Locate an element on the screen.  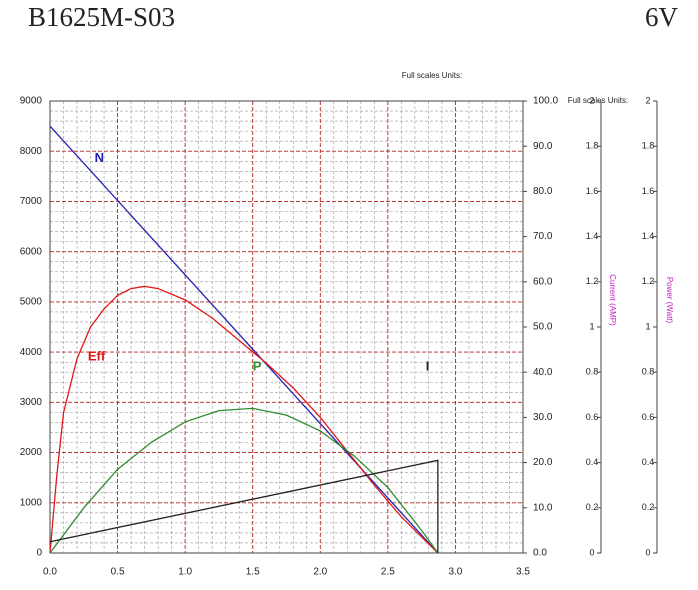
y4-tick-label: 2 is located at coordinates (647, 100).